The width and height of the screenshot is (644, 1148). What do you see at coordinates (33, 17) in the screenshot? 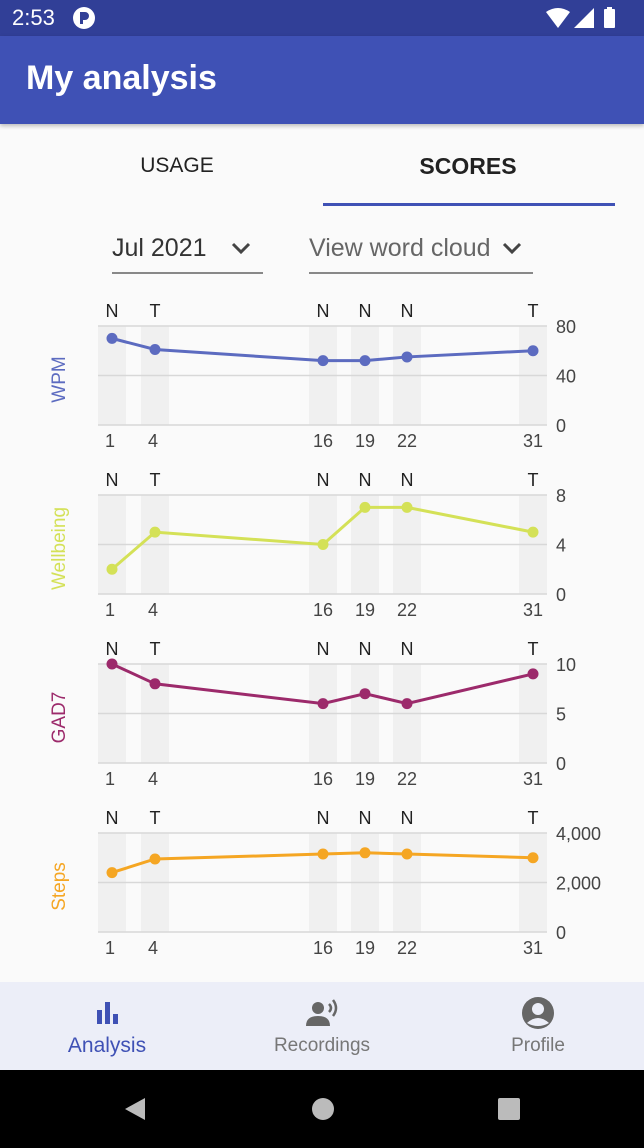
I see `status-time: 2:53` at bounding box center [33, 17].